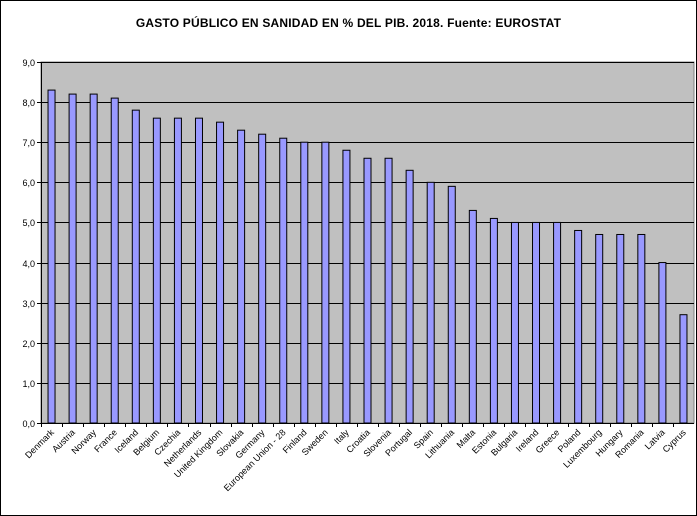 The image size is (697, 516). Describe the element at coordinates (683, 369) in the screenshot. I see `bar-cyprus` at that location.